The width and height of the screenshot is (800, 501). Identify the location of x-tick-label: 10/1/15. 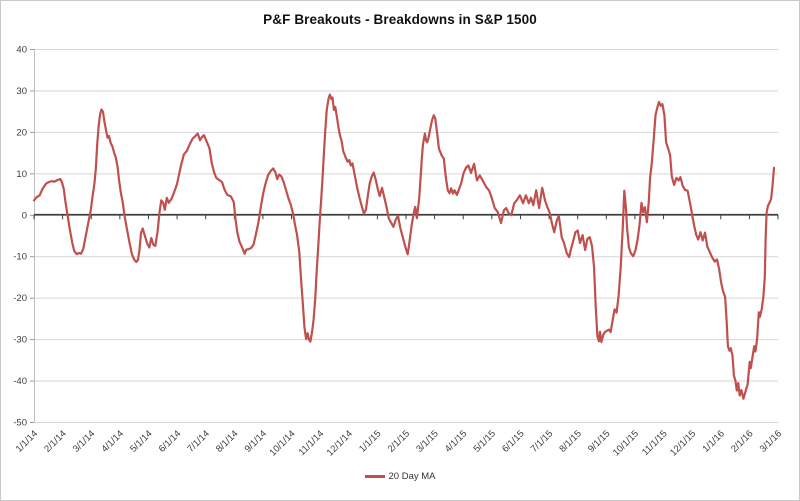
(626, 443).